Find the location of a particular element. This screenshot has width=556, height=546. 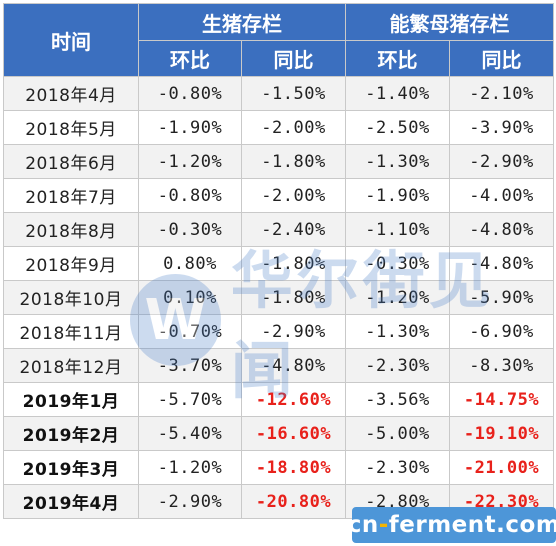

table-row: 2018年11月 -0.70% -2.90% -1.30% -6.90% is located at coordinates (278, 331).